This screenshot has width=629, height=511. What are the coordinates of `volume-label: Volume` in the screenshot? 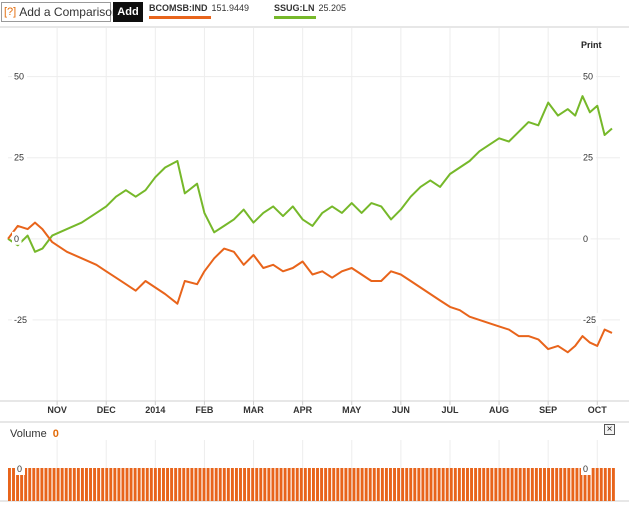 It's located at (28, 434).